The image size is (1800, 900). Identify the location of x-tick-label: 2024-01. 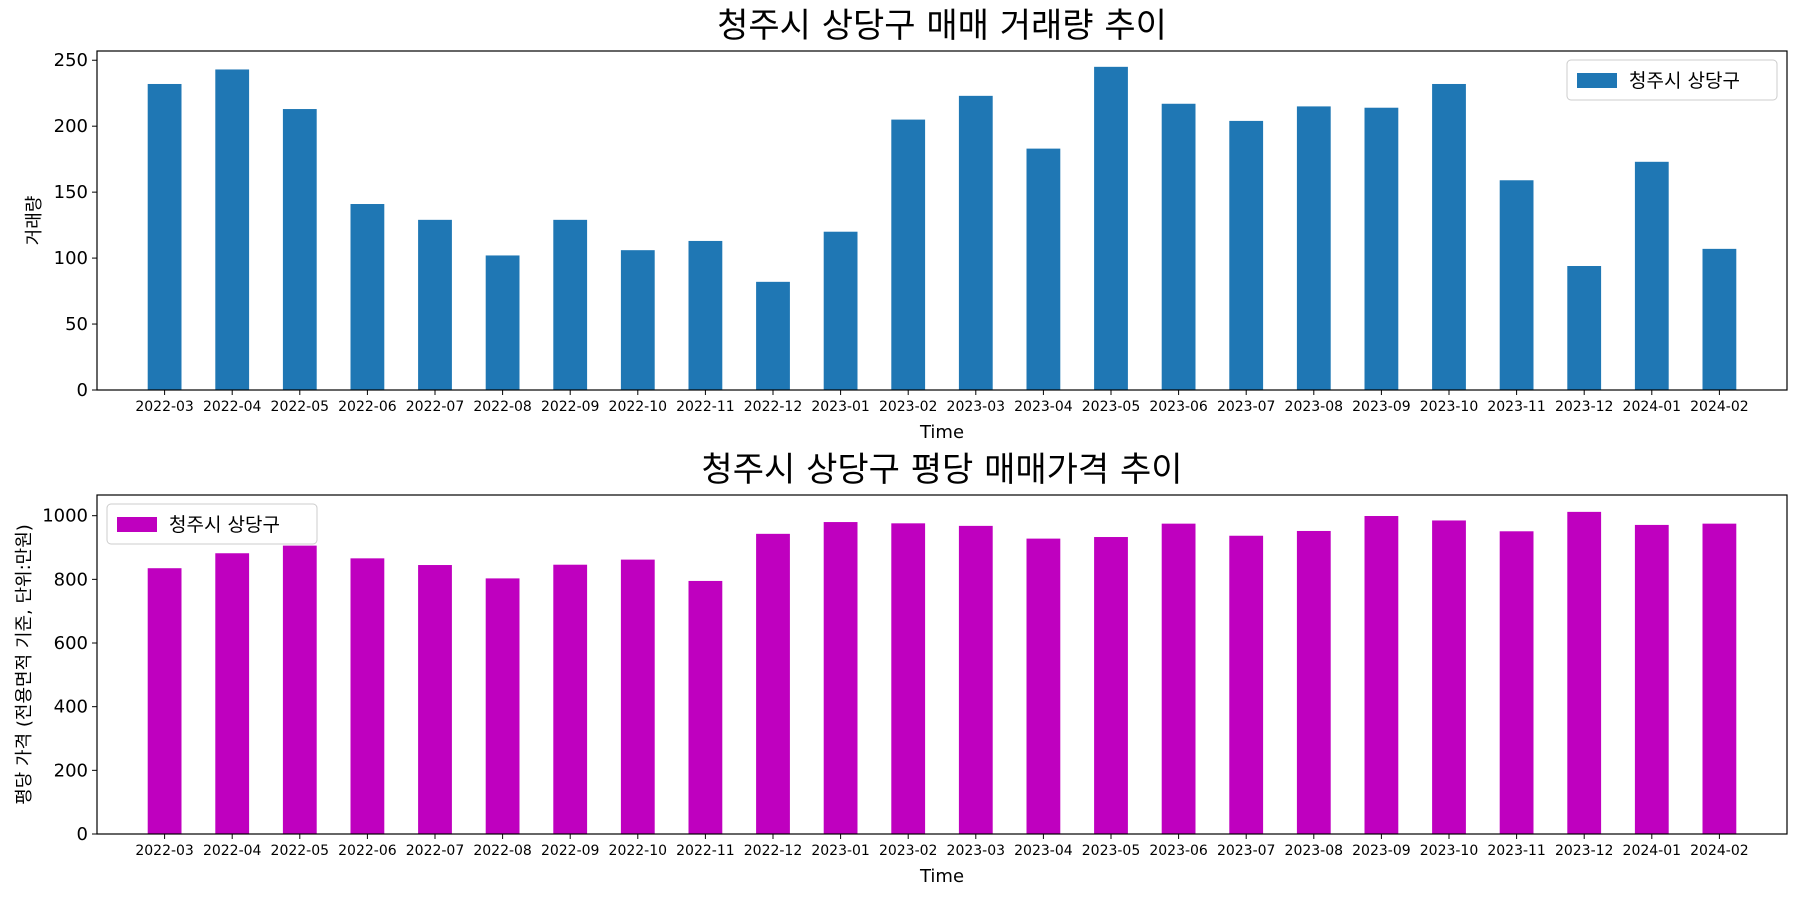
(1652, 851).